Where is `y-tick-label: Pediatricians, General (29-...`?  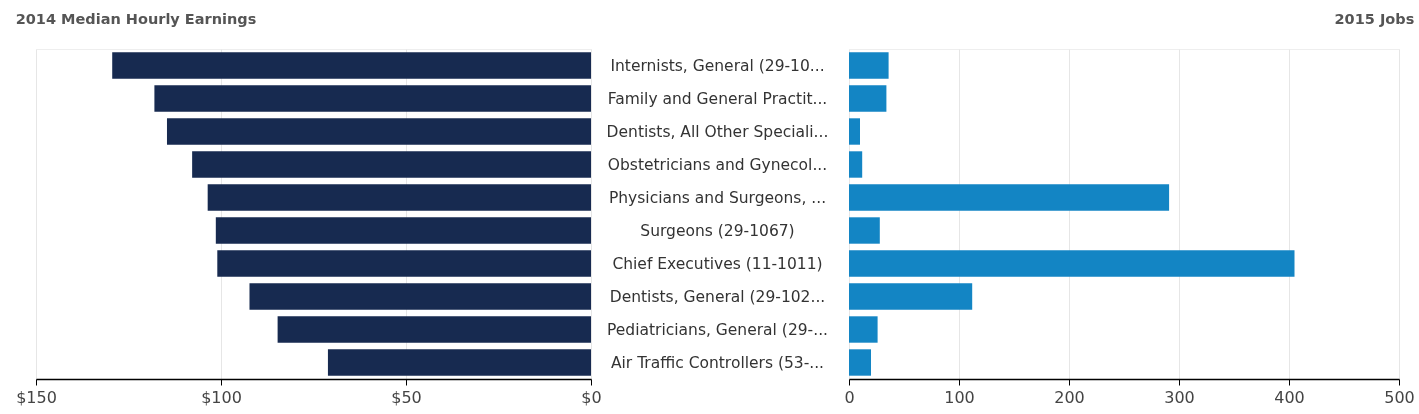
y-tick-label: Pediatricians, General (29-... is located at coordinates (717, 329).